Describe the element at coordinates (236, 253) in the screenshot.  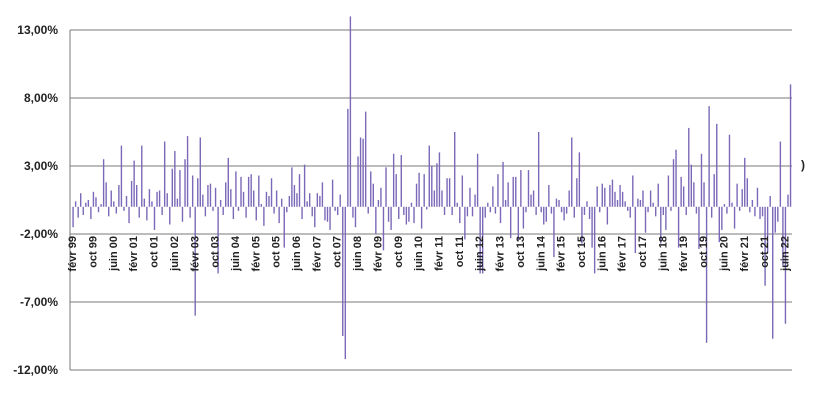
I see `x-tick-label: juin 04` at that location.